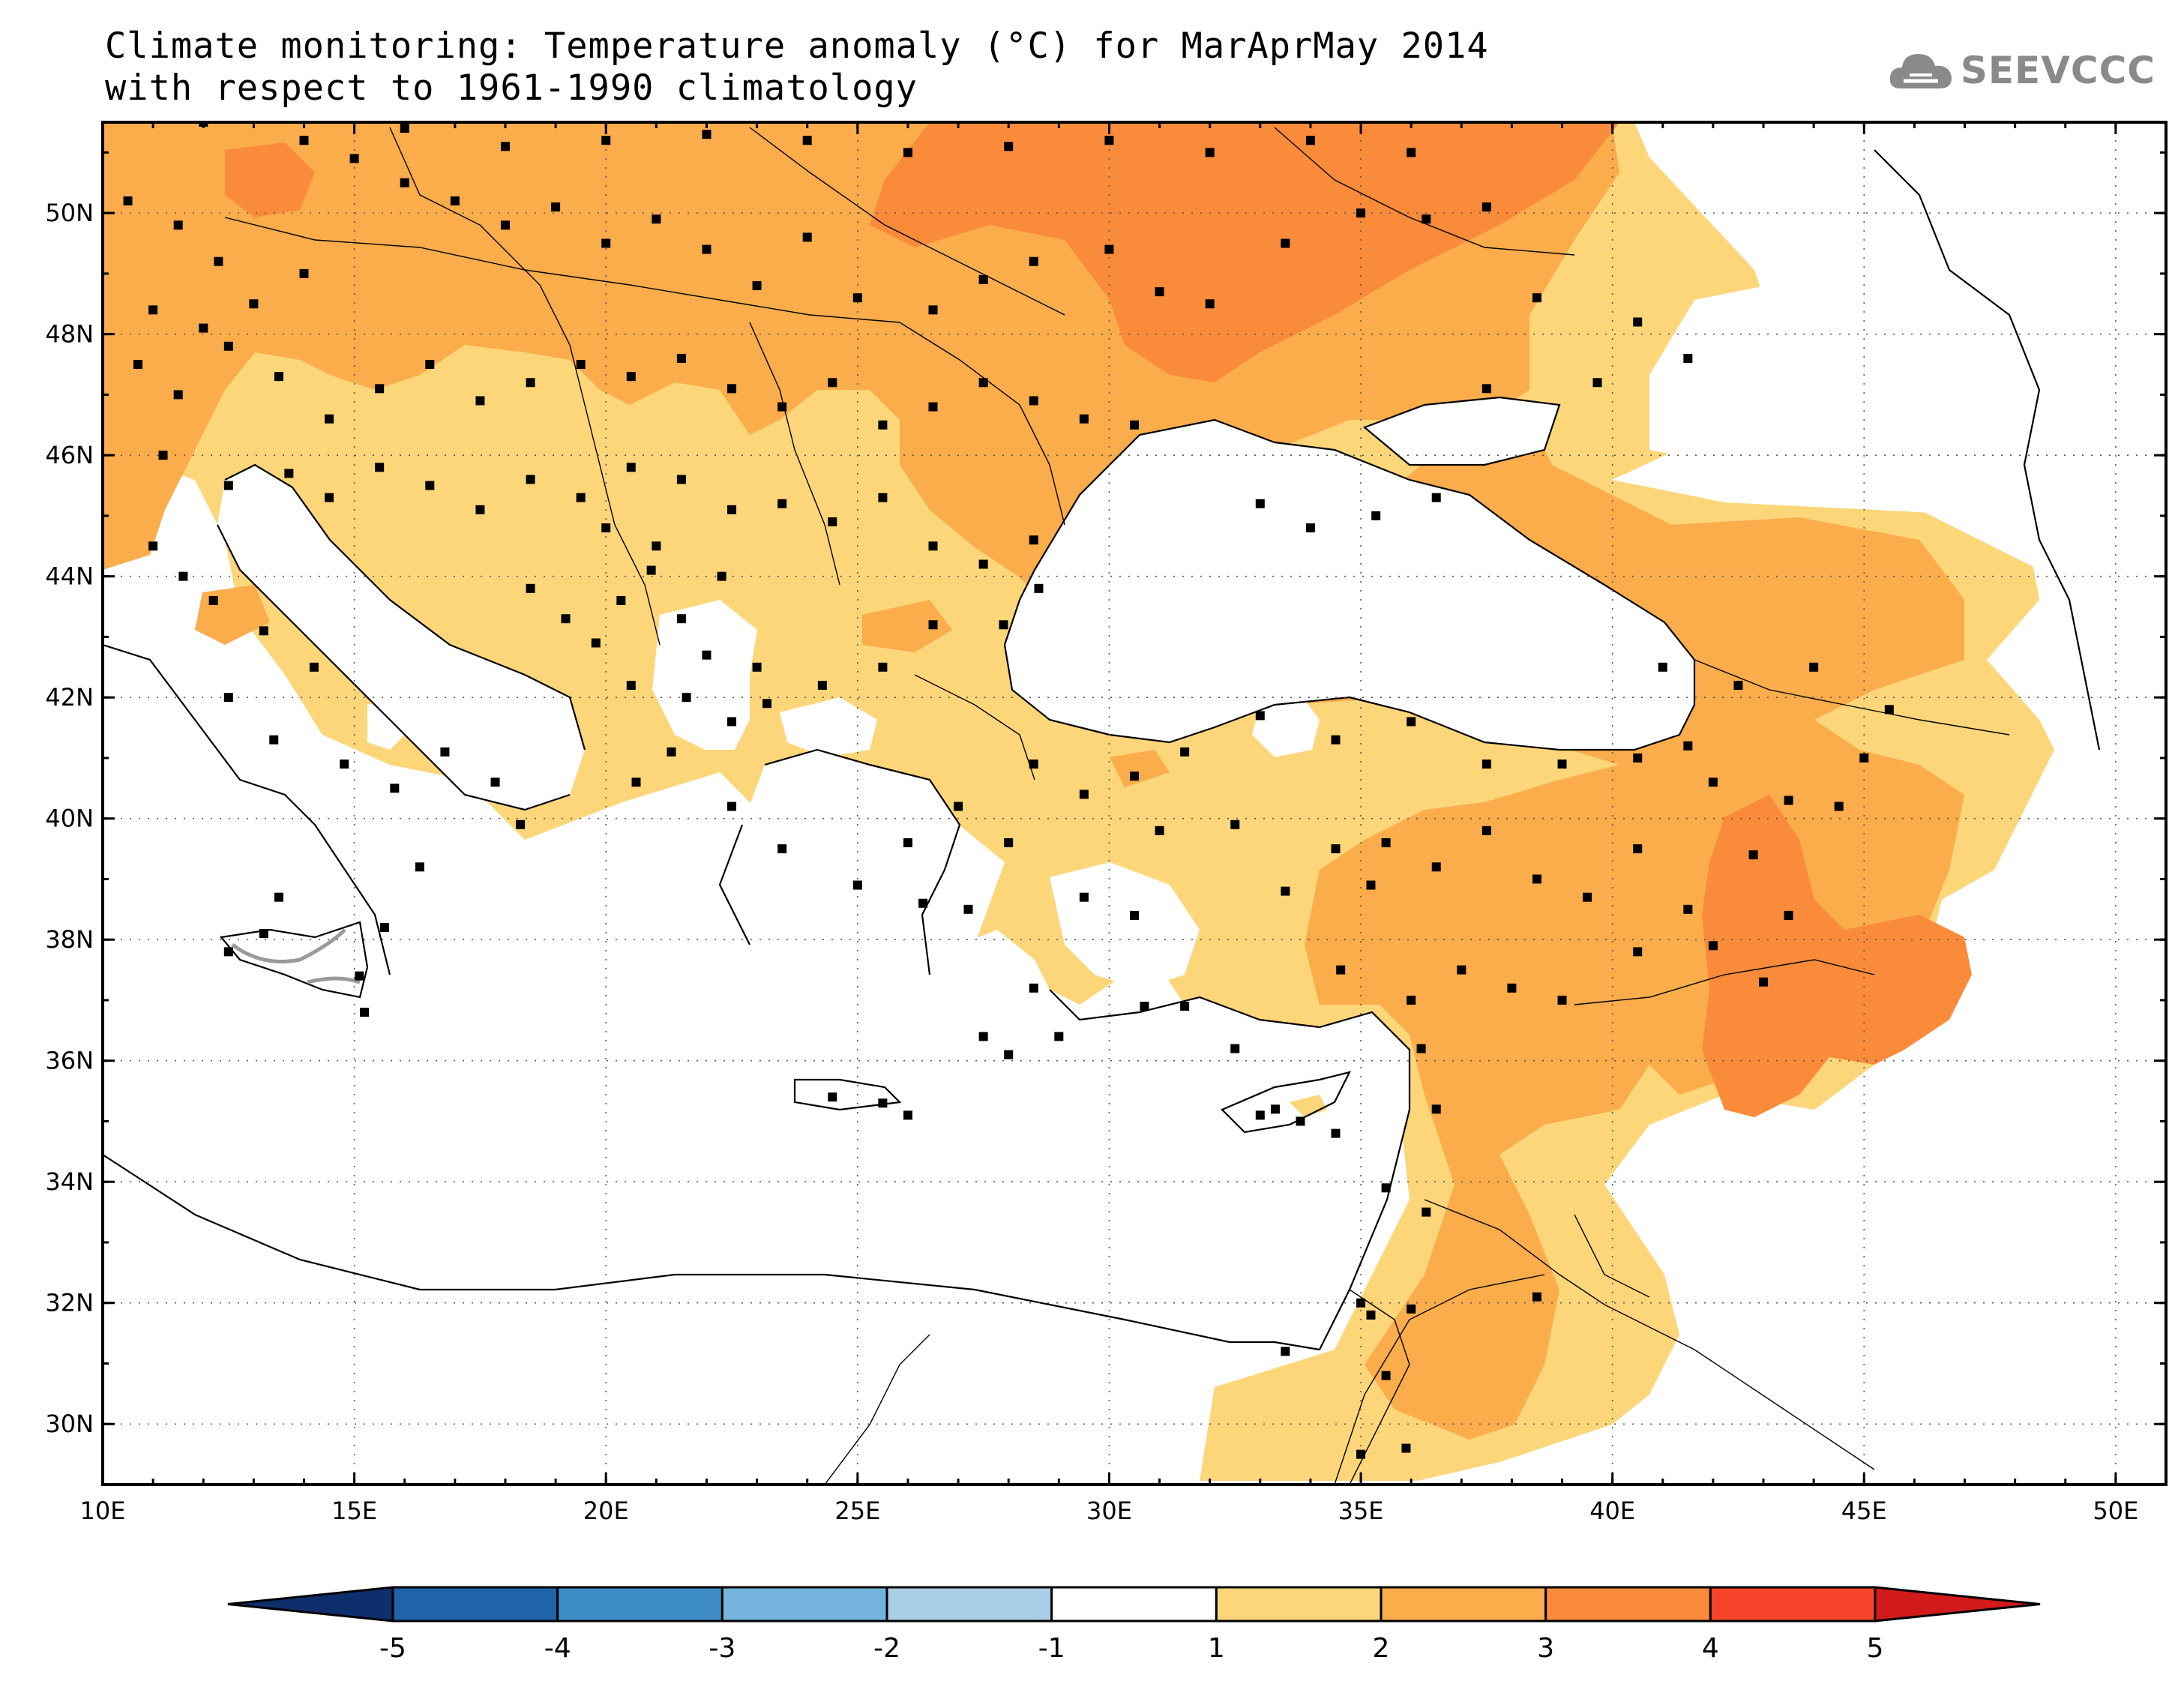  Describe the element at coordinates (666, 1320) in the screenshot. I see `north-africa-mask` at that location.